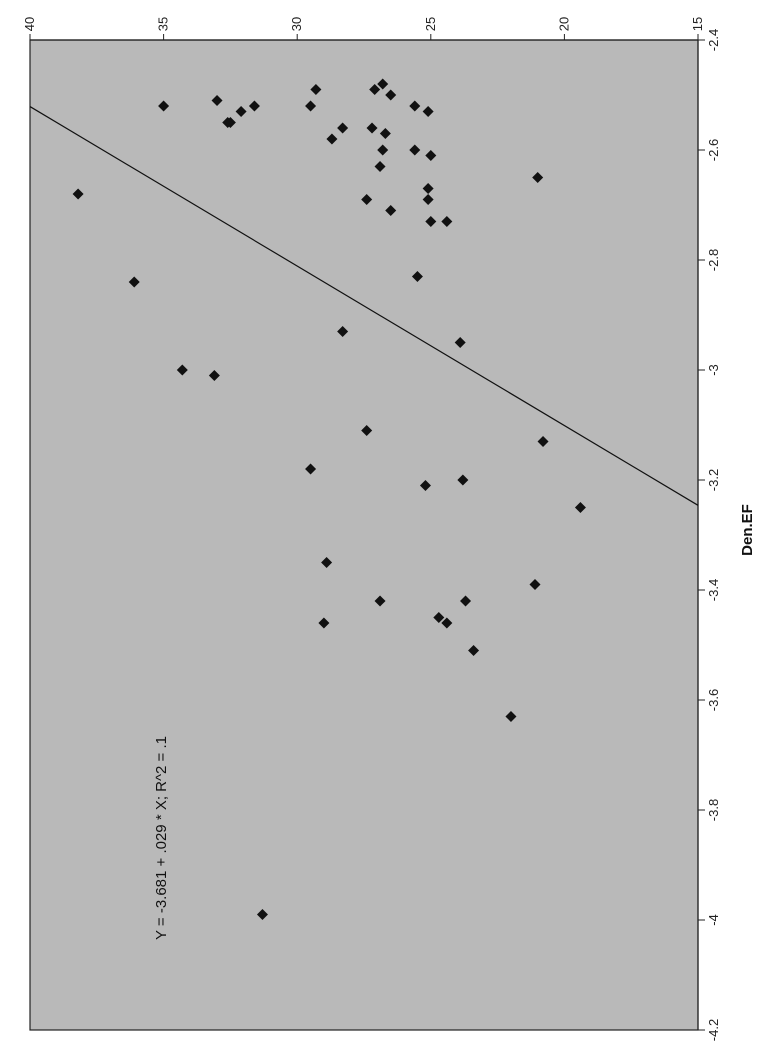 This screenshot has height=1059, width=763. I want to click on y-tick-label: 35, so click(163, 24).